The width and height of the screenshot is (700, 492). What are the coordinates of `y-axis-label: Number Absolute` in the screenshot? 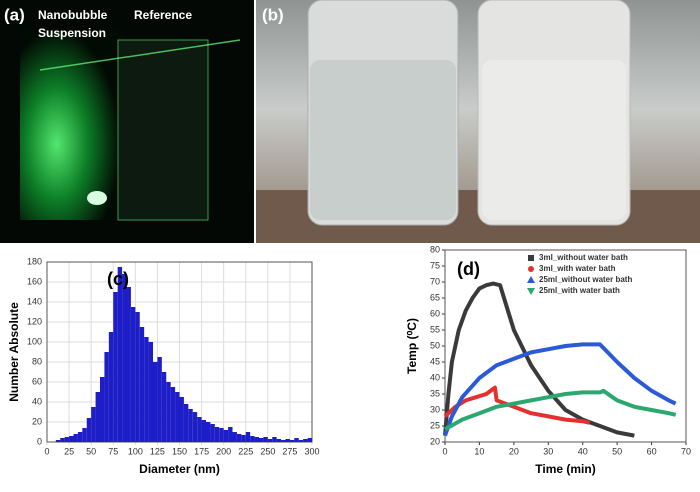 It's located at (14, 352).